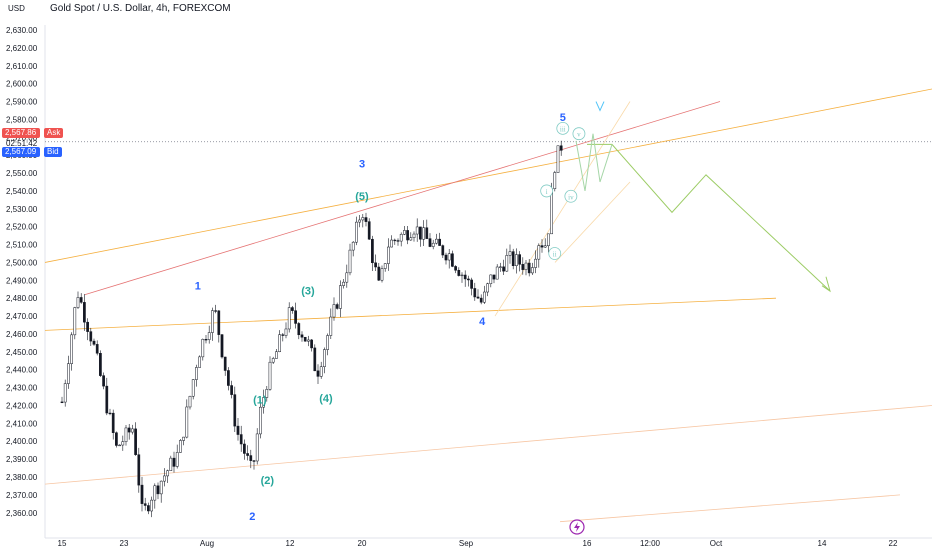  What do you see at coordinates (826, 284) in the screenshot?
I see `projection-arrow-icon` at bounding box center [826, 284].